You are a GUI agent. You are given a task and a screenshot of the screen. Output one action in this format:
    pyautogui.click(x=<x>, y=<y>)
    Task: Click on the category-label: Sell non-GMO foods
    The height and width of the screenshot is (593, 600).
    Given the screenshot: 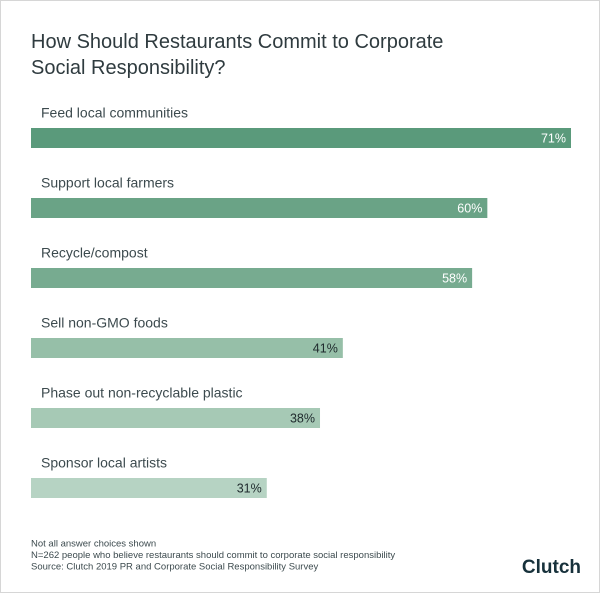 What is the action you would take?
    pyautogui.click(x=104, y=323)
    